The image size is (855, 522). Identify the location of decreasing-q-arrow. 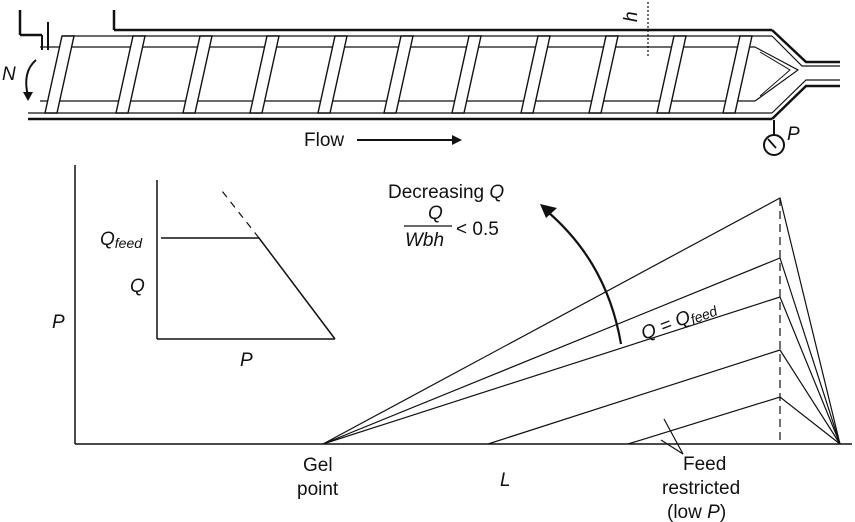
(585, 278).